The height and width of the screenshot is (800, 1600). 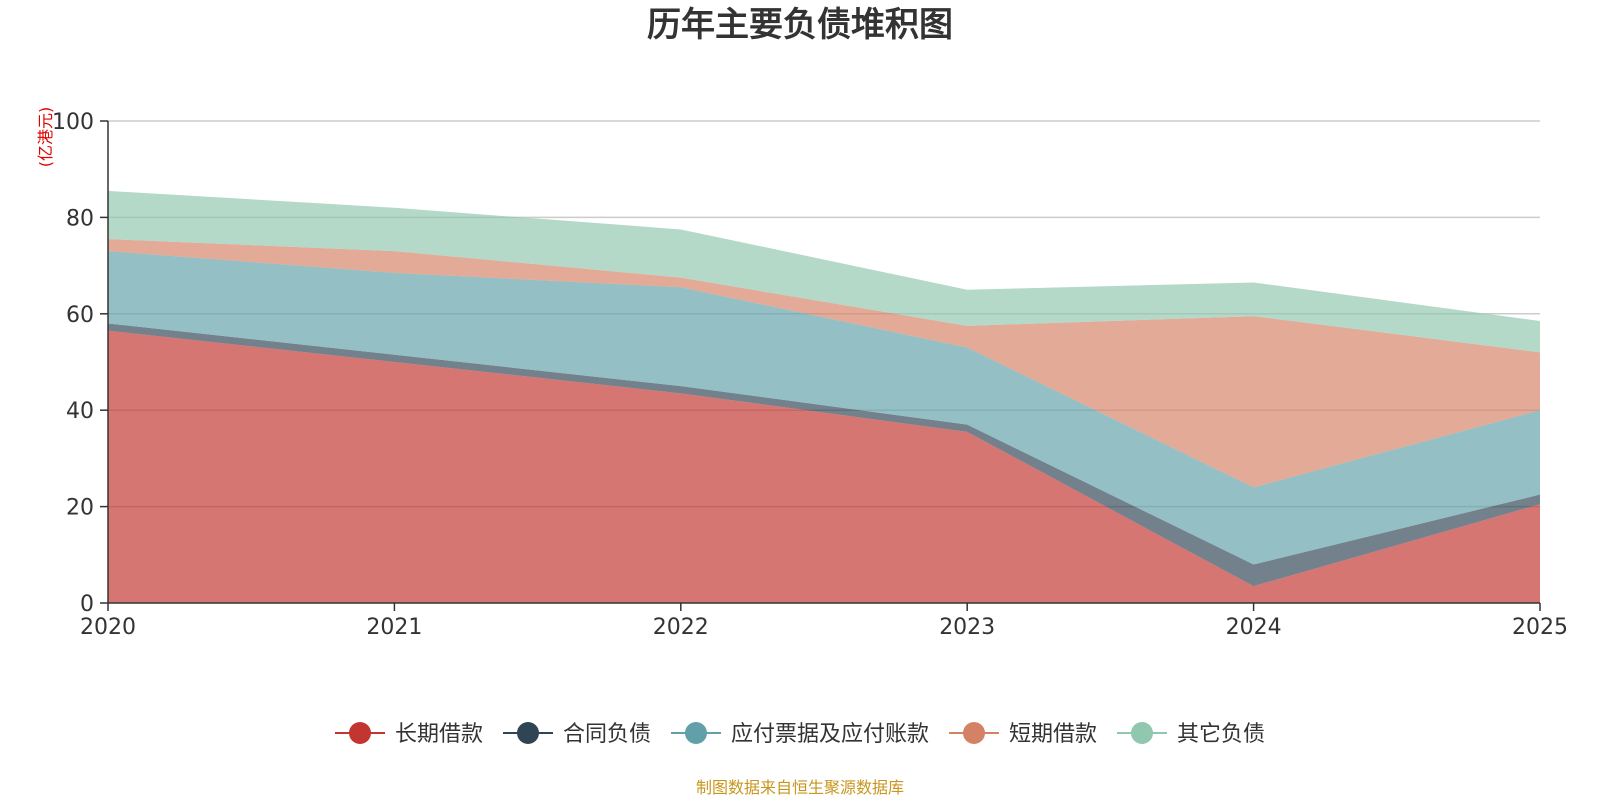 What do you see at coordinates (1221, 734) in the screenshot?
I see `legend-label: 其它负债` at bounding box center [1221, 734].